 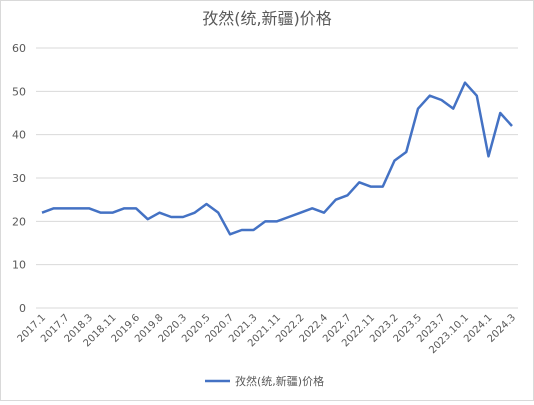 I want to click on y-tick-label: 20, so click(x=19, y=221).